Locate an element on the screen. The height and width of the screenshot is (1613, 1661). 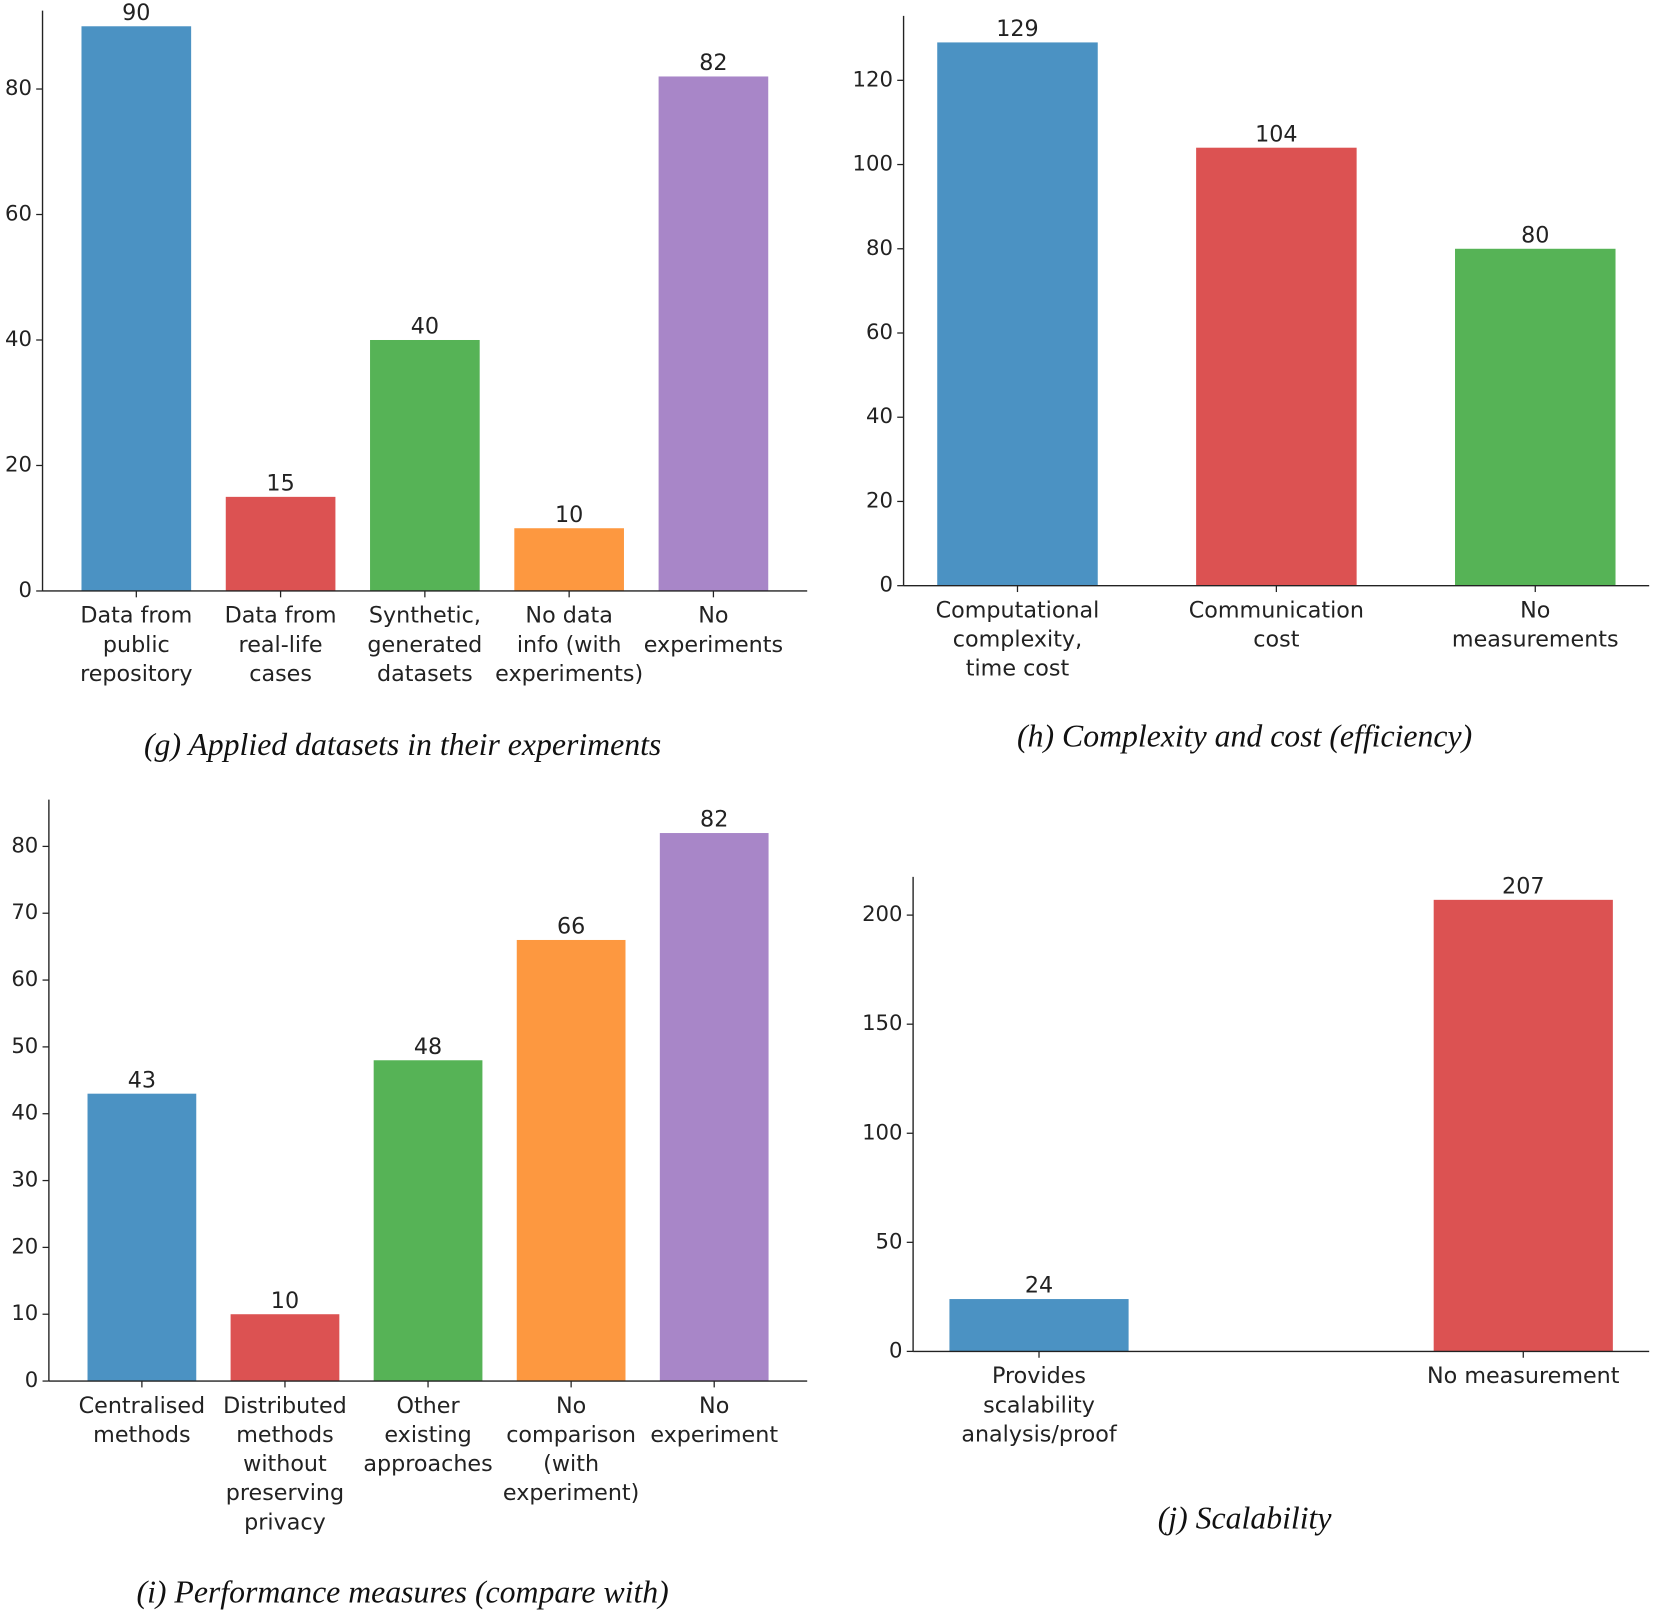
x-tick-label: measurements is located at coordinates (1535, 640).